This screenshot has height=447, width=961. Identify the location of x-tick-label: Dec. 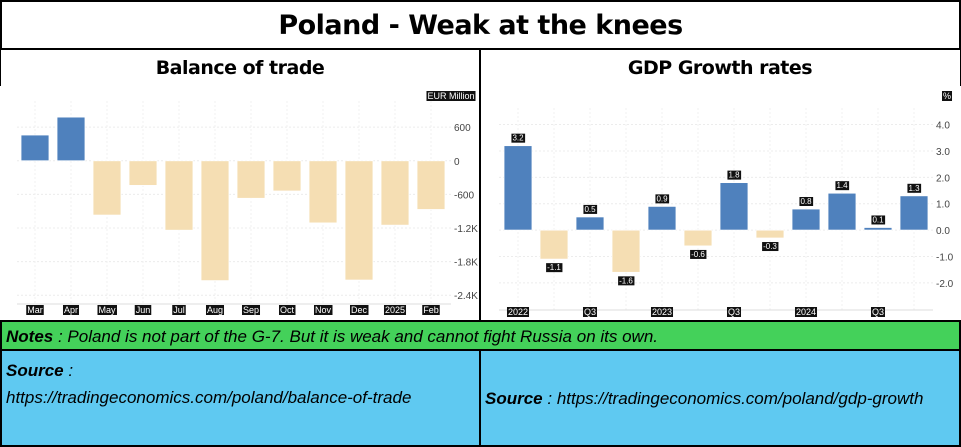
(359, 310).